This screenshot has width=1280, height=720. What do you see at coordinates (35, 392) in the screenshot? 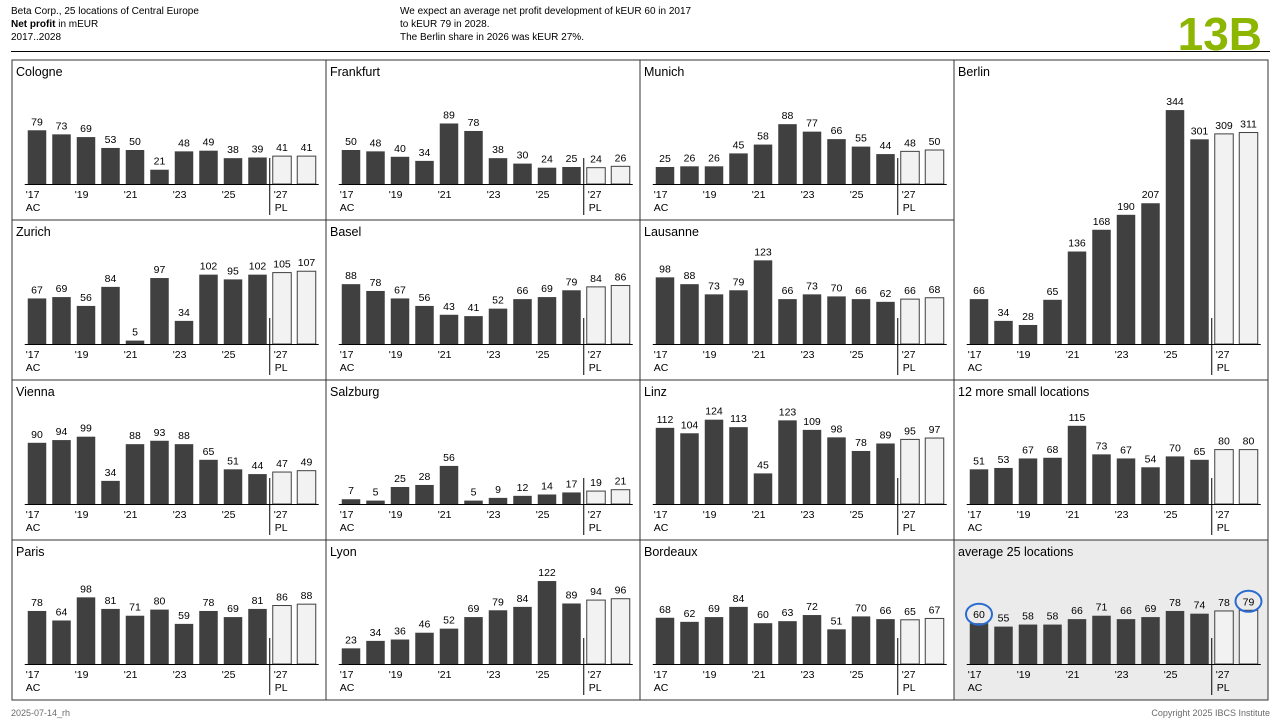
I see `panel-title: Vienna` at bounding box center [35, 392].